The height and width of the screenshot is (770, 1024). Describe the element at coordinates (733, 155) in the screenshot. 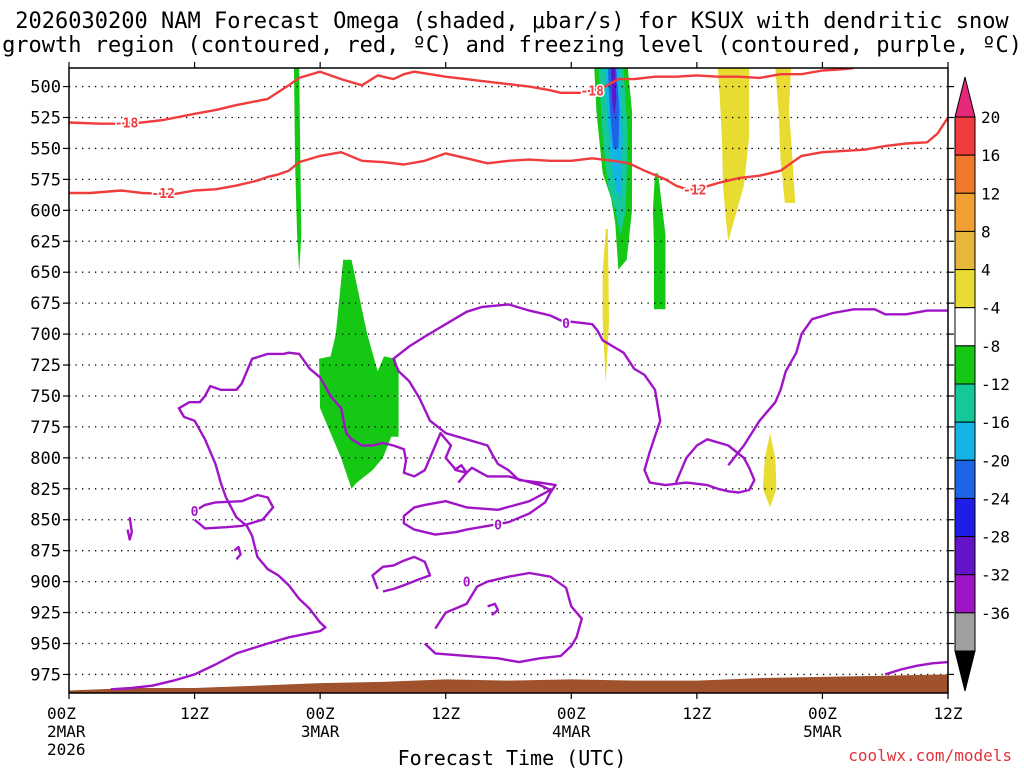

I see `omega-region-yellow-tall-4mar` at that location.